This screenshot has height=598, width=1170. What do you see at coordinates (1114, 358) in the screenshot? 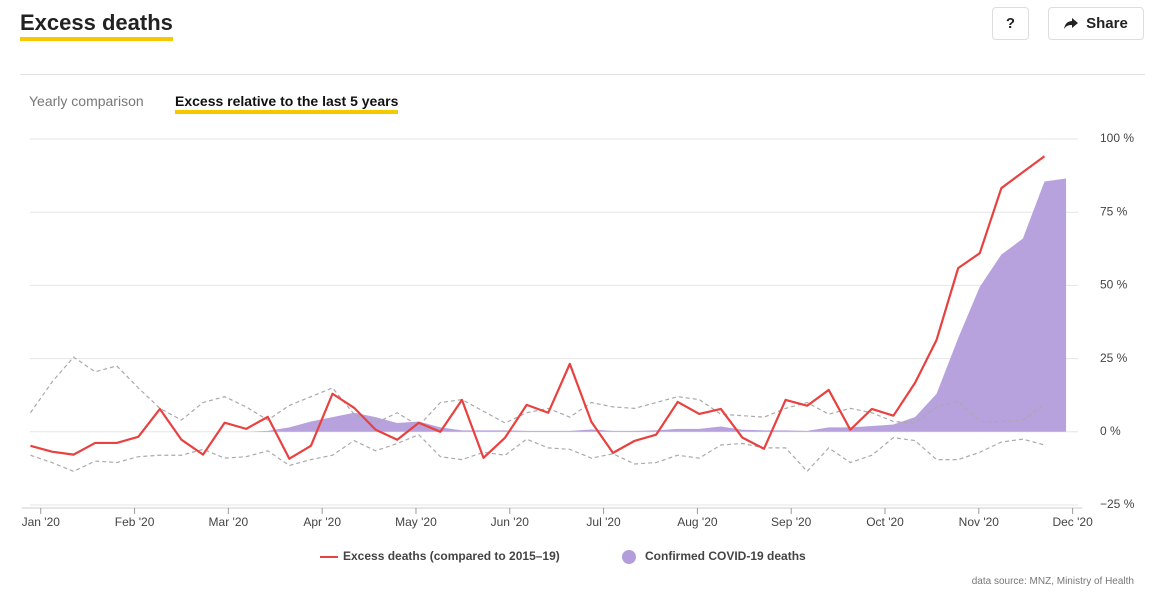
I see `y-tick-label: 25 %` at bounding box center [1114, 358].